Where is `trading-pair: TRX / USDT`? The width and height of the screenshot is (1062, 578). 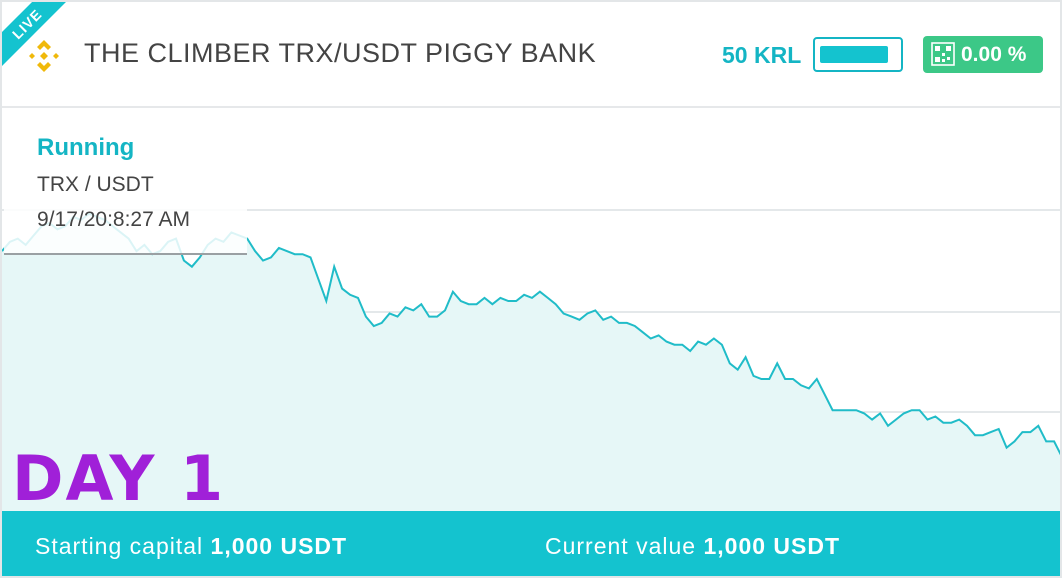 trading-pair: TRX / USDT is located at coordinates (95, 184).